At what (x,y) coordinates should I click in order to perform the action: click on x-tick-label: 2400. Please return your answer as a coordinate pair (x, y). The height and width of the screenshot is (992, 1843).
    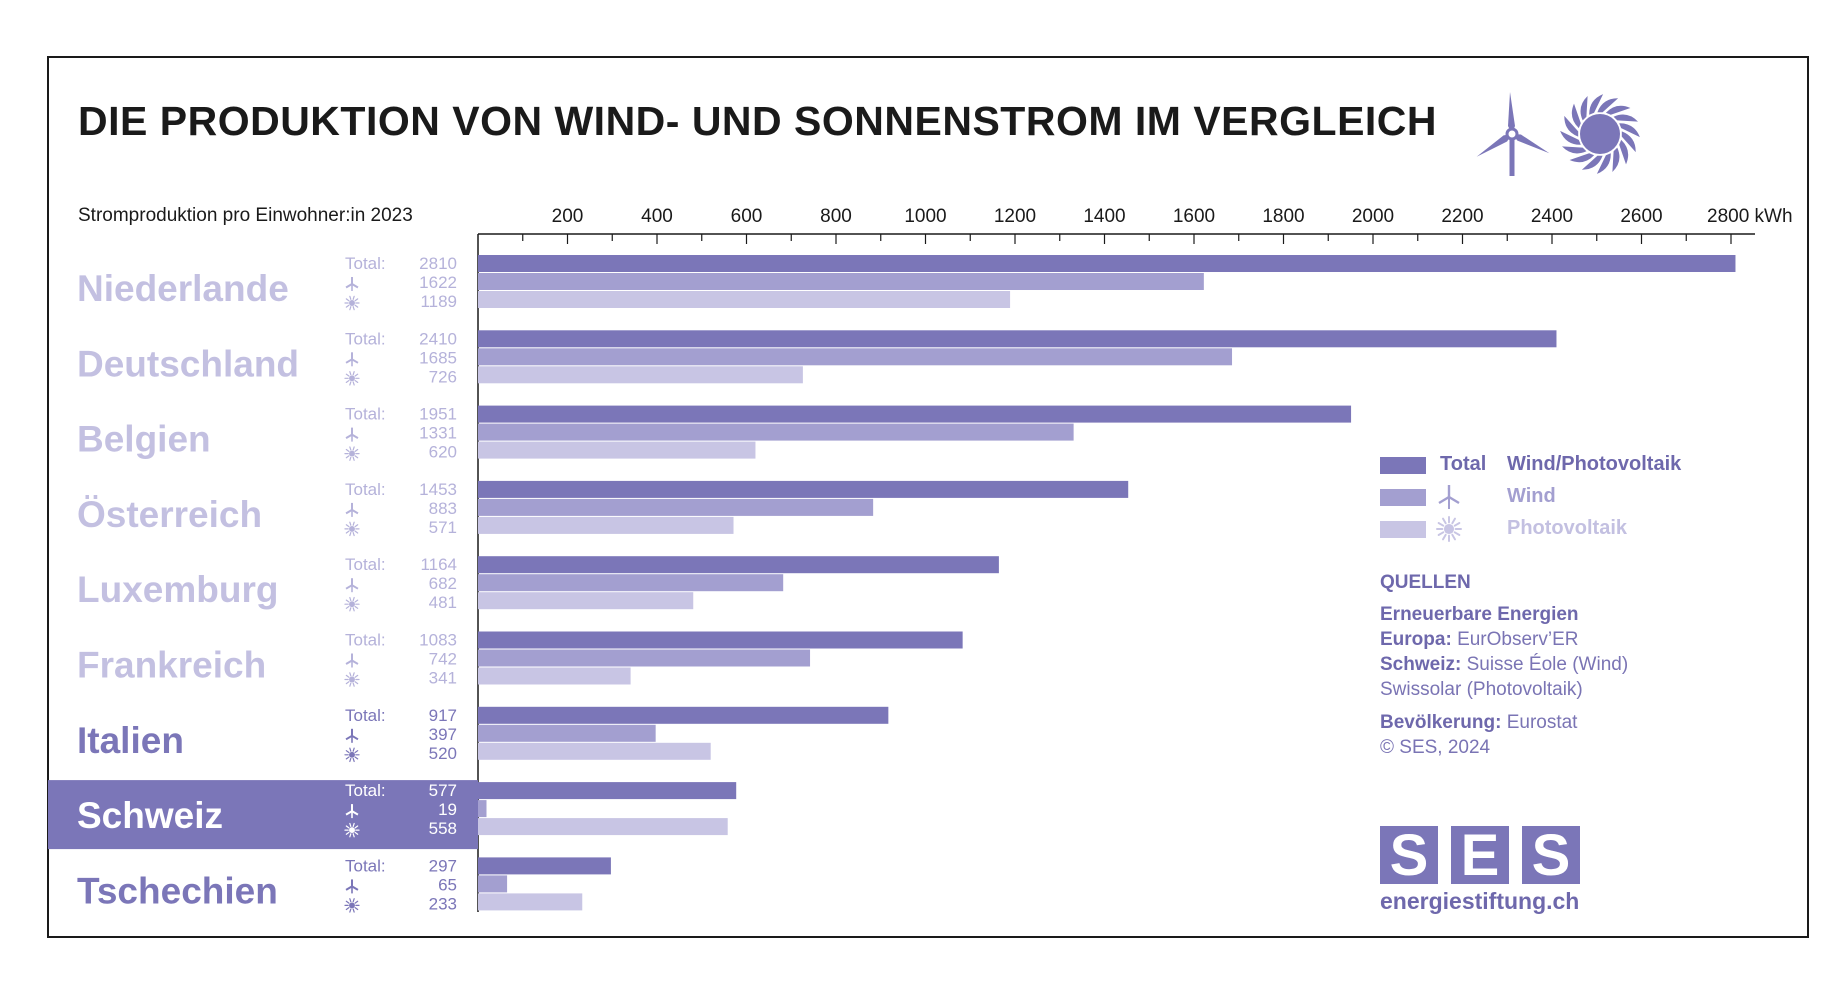
    Looking at the image, I should click on (1552, 216).